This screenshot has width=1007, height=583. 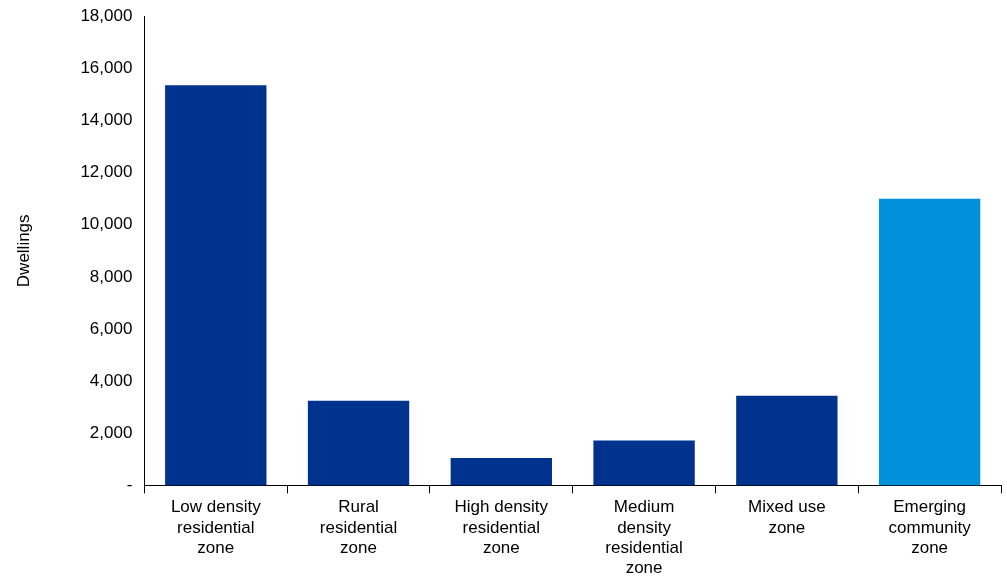 What do you see at coordinates (106, 224) in the screenshot?
I see `y-tick-label: 10,000` at bounding box center [106, 224].